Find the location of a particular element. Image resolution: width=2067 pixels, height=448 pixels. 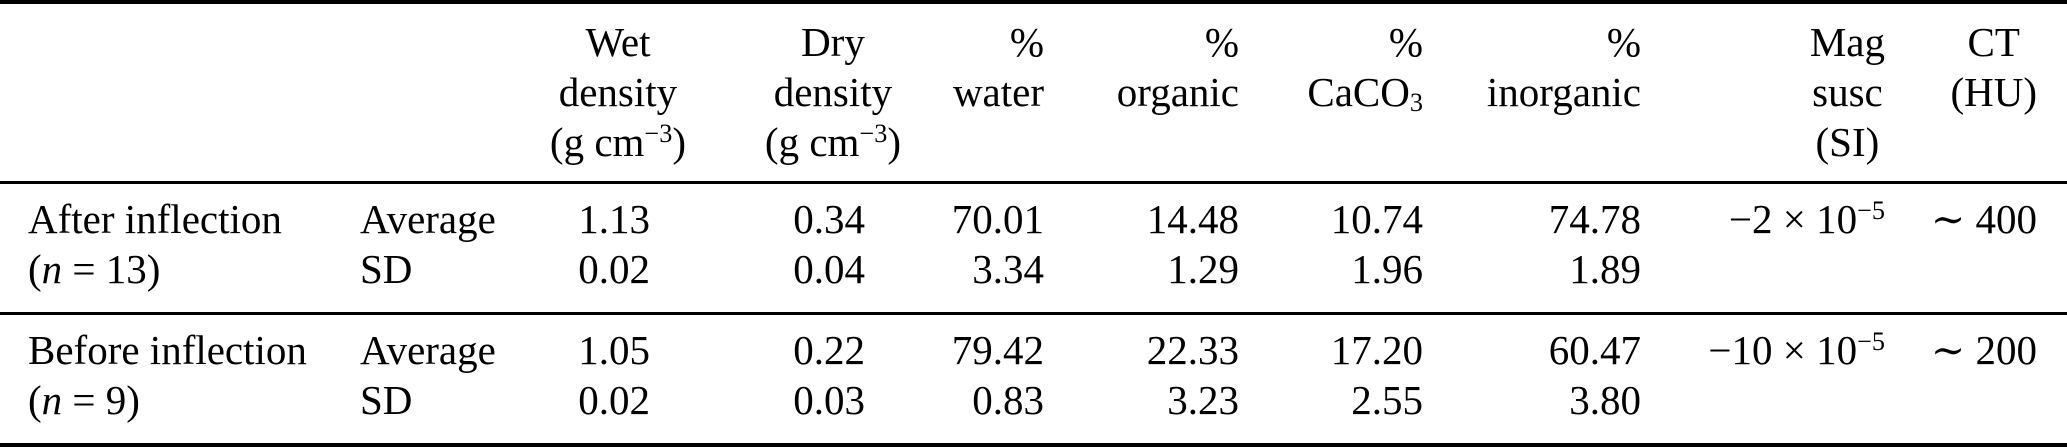

col-header-ct: CT (HU) is located at coordinates (1981, 92).